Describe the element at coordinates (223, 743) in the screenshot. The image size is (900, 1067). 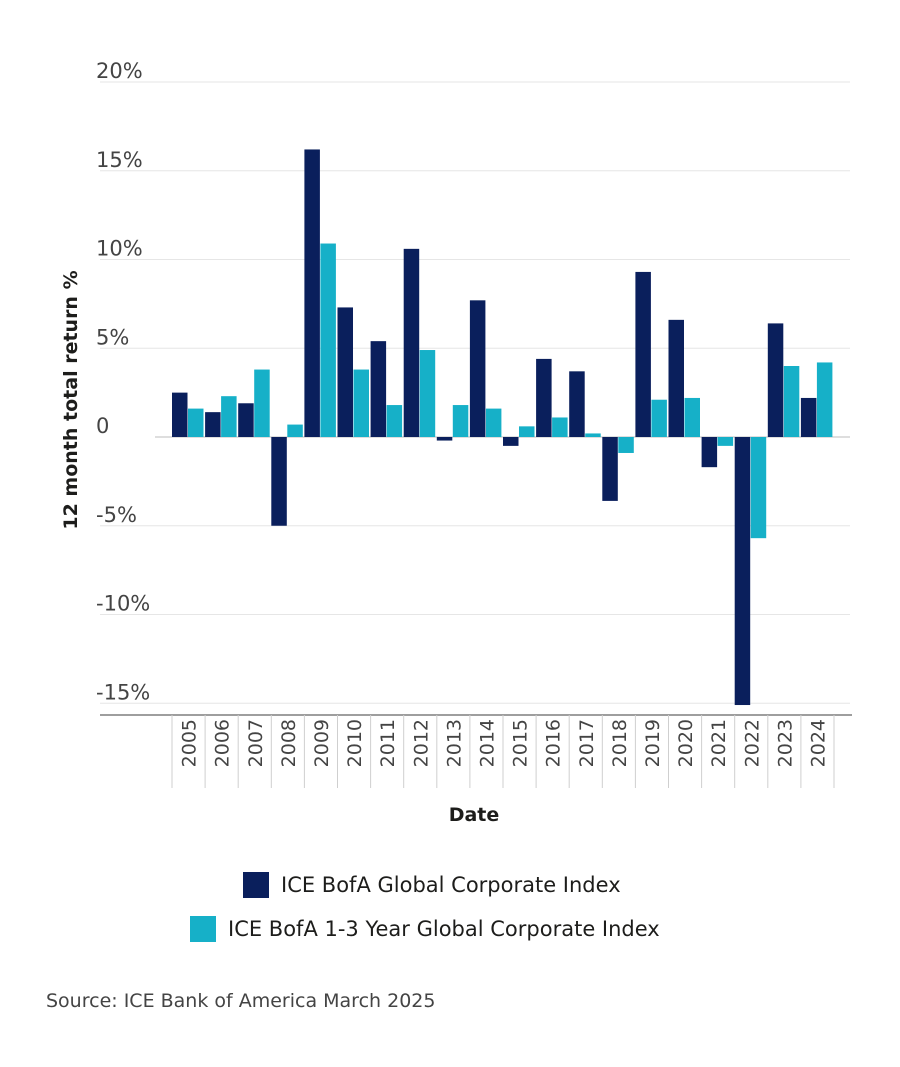
I see `x-tick-label: 2006` at that location.